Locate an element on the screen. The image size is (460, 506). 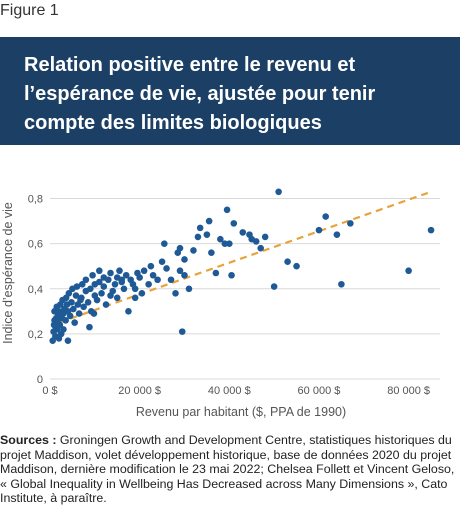
x-tick-label: 60 000 $ is located at coordinates (319, 391).